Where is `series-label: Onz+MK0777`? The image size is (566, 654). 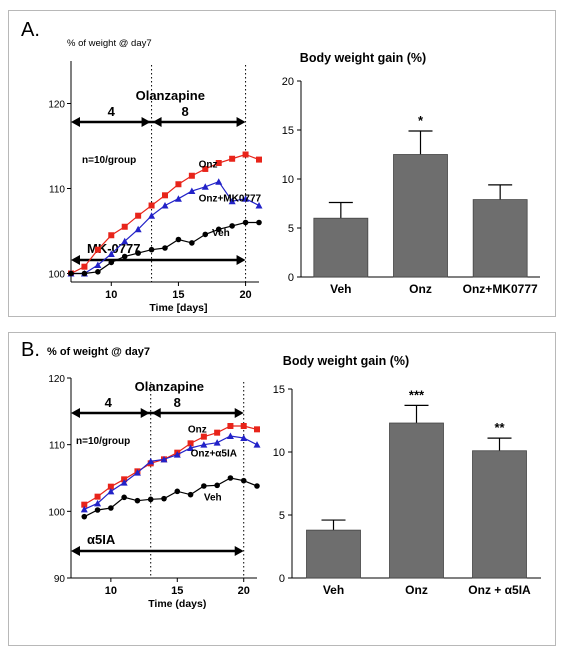 series-label: Onz+MK0777 is located at coordinates (230, 198).